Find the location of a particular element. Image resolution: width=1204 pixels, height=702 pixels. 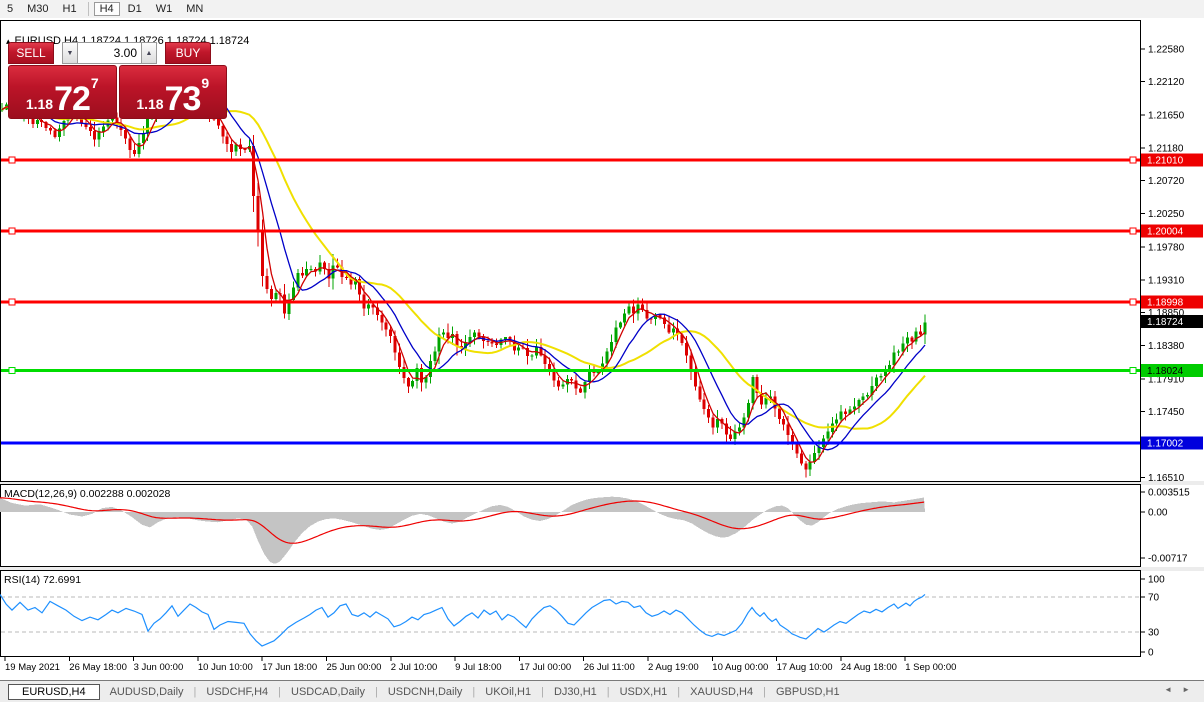

rsi-pane-frame is located at coordinates (570, 613).